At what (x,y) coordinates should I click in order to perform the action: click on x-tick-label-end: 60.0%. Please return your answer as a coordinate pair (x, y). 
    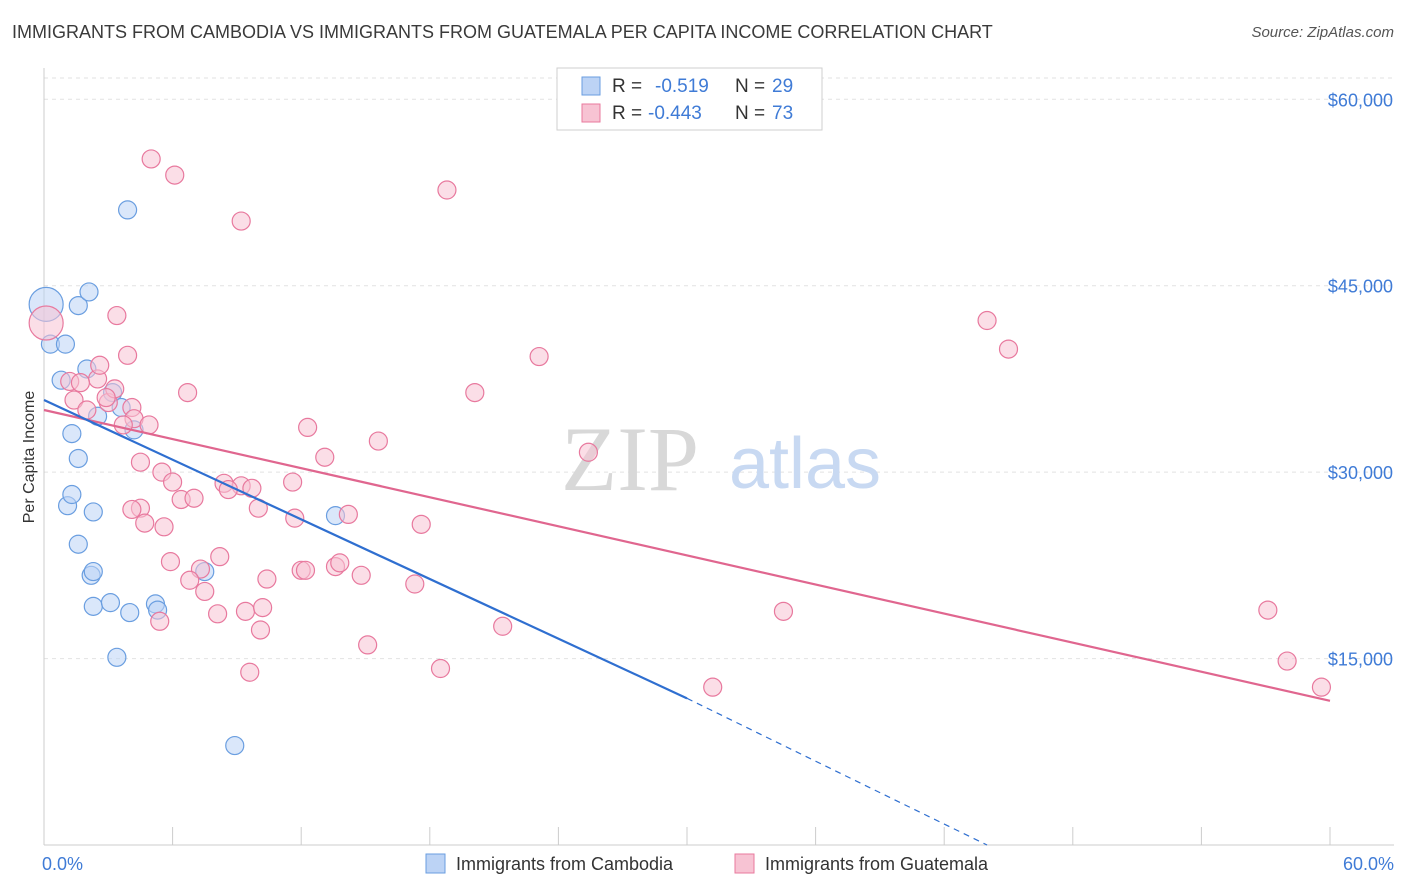
    Looking at the image, I should click on (1368, 864).